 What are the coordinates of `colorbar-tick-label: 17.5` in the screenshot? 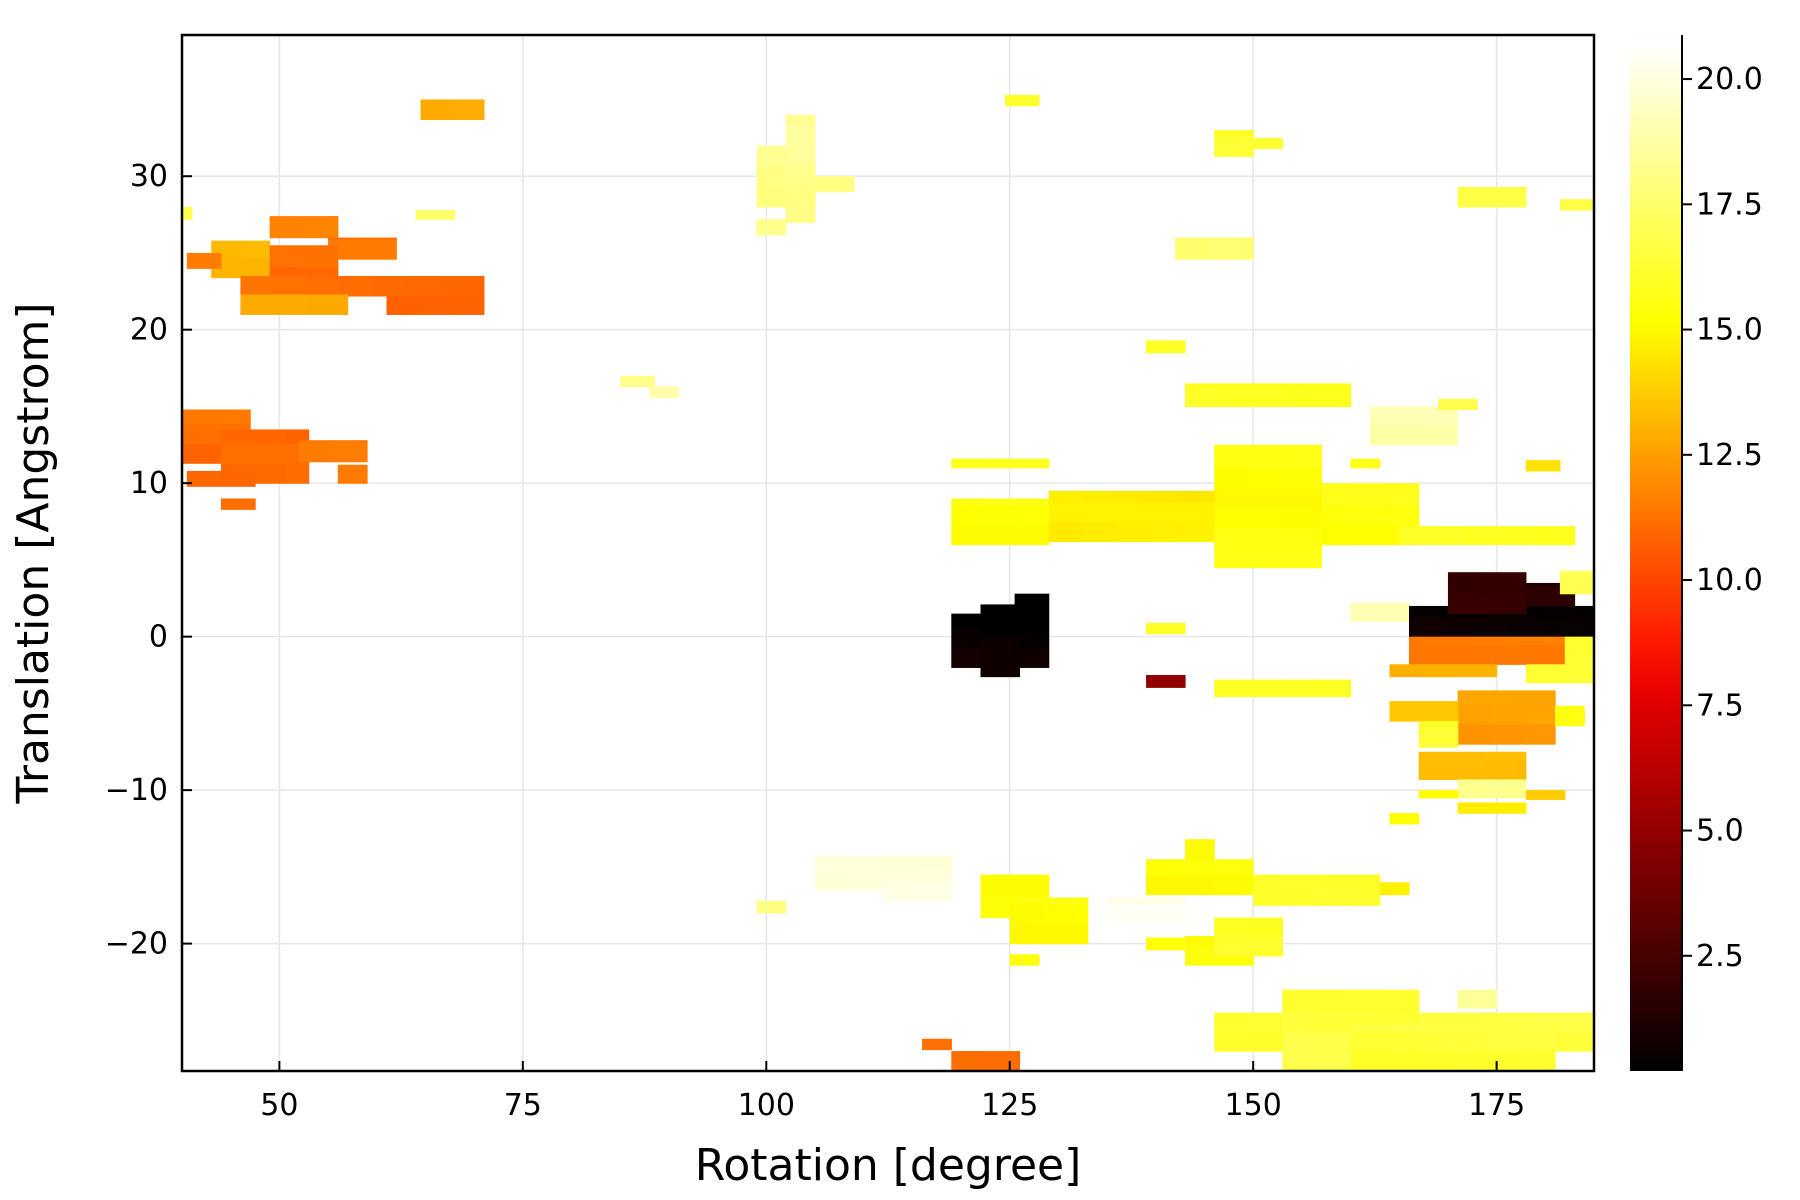 It's located at (1729, 204).